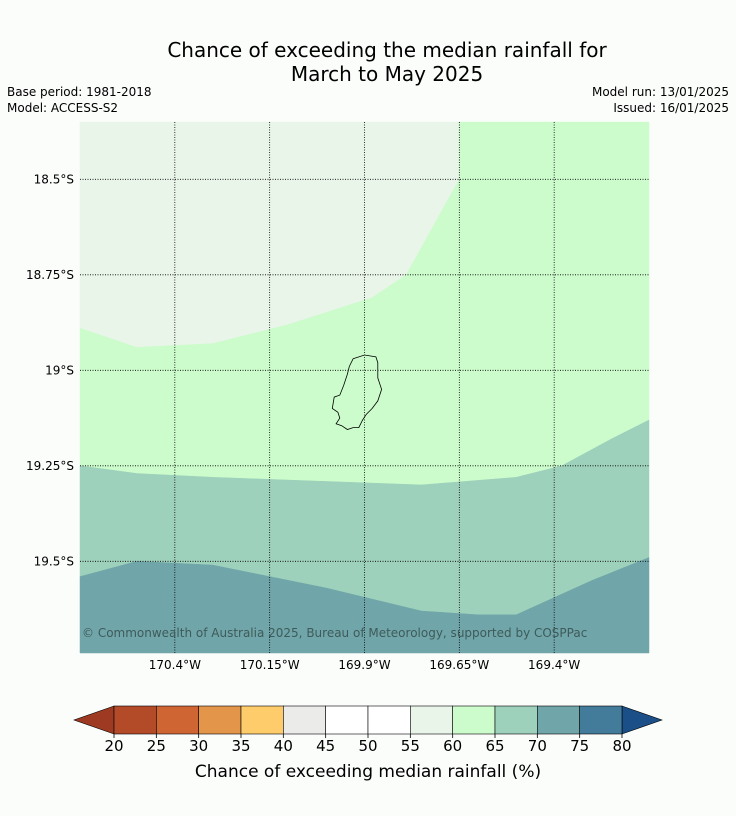 This screenshot has width=736, height=816. What do you see at coordinates (270, 665) in the screenshot?
I see `lon-tick-label: 170.15°W` at bounding box center [270, 665].